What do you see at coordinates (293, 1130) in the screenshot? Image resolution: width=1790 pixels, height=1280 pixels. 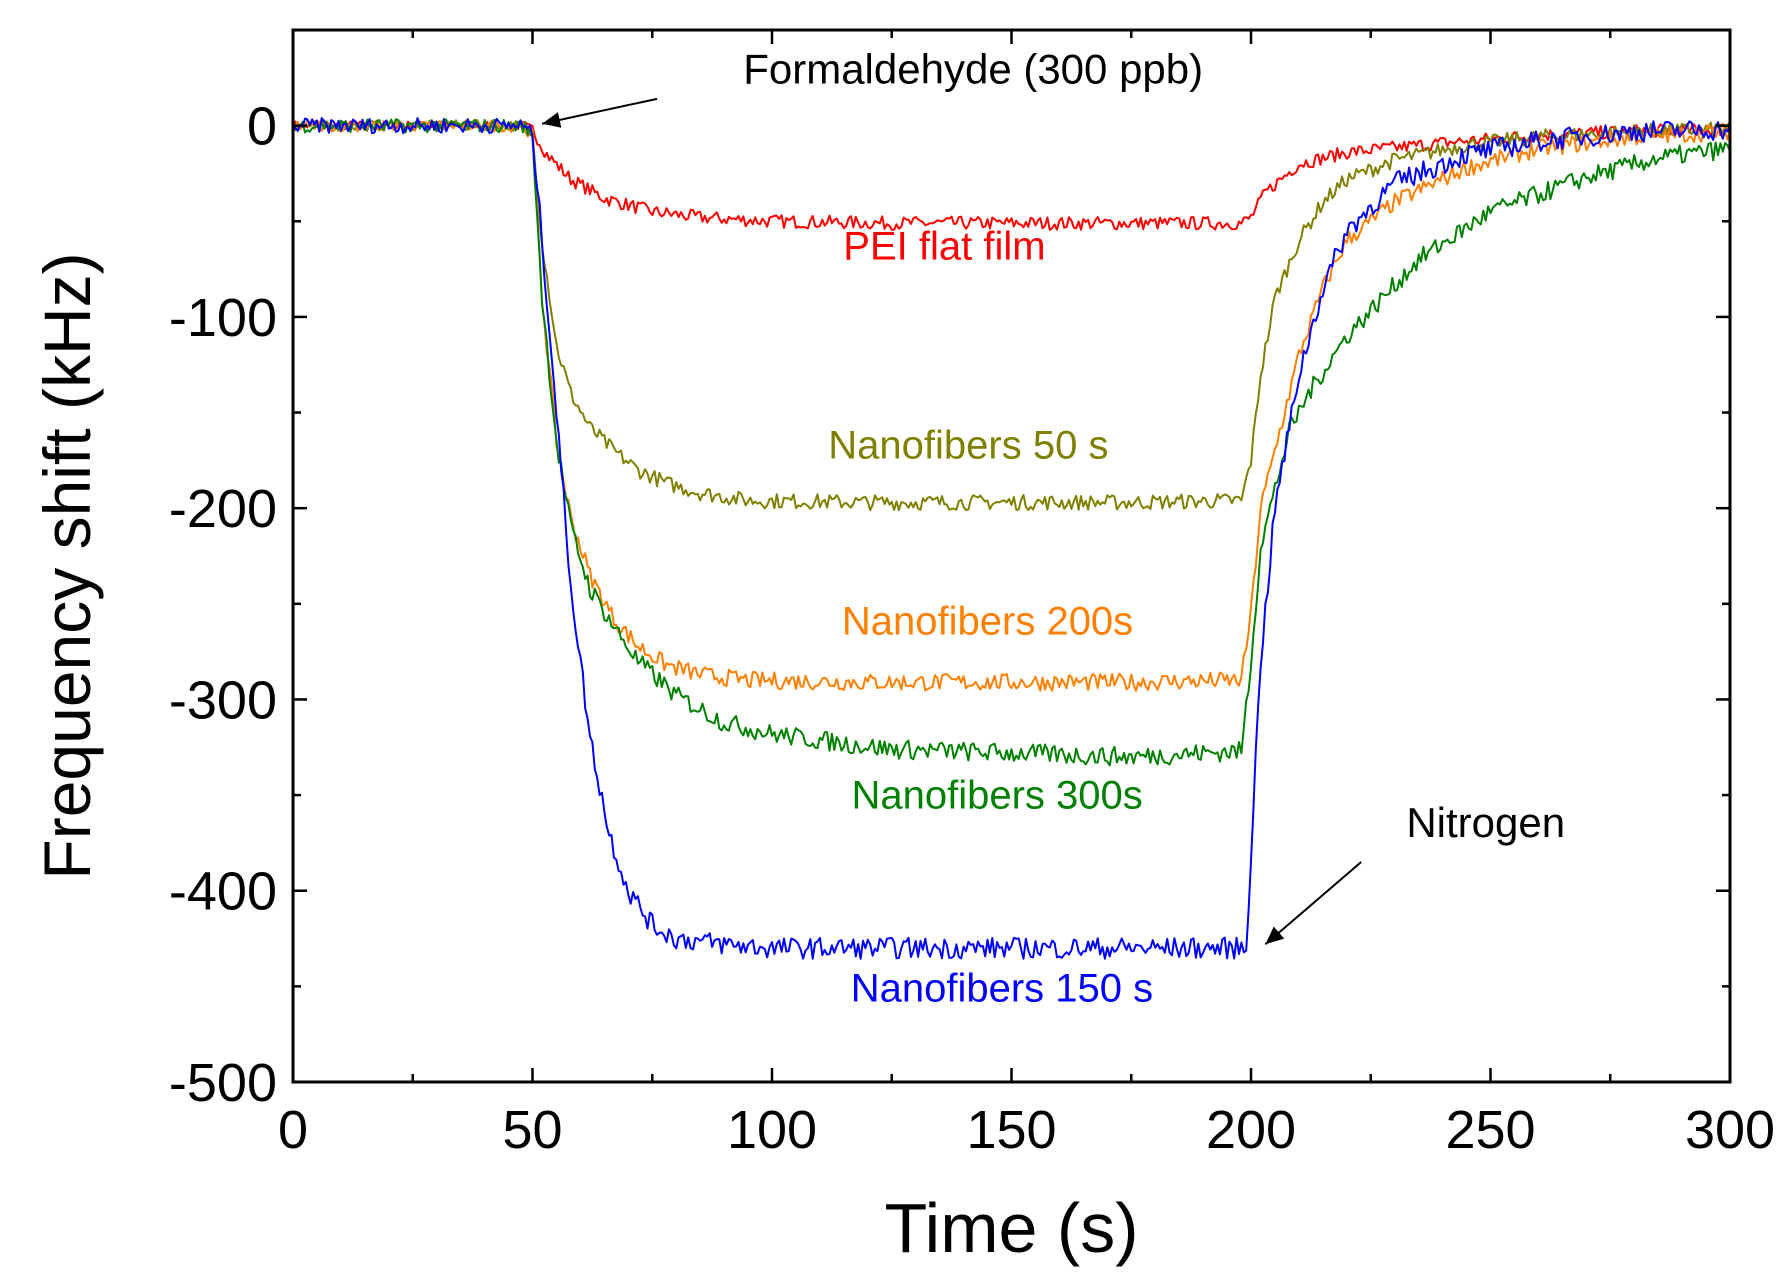 I see `x-tick-label: 0` at bounding box center [293, 1130].